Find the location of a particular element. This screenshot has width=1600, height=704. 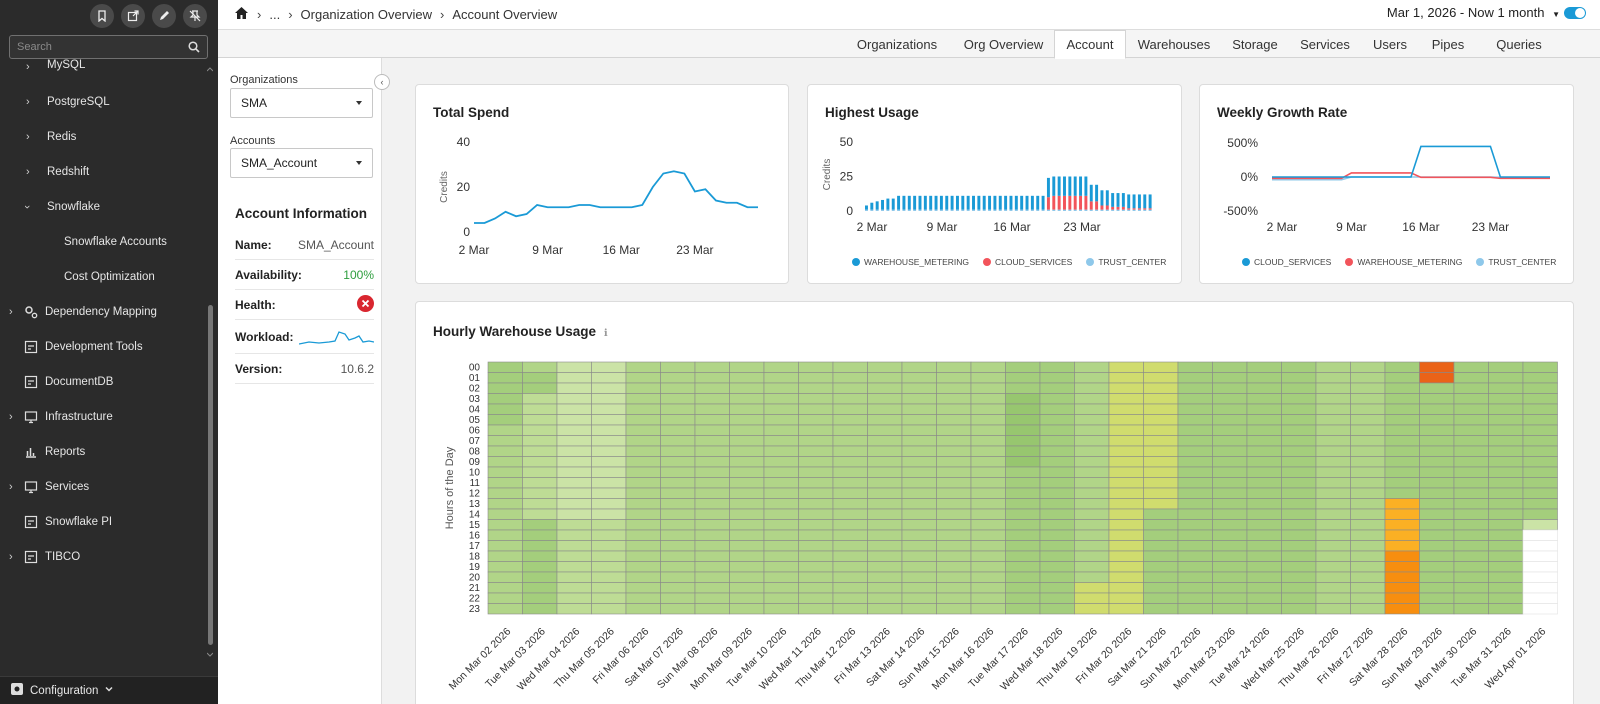

accounts-select: SMA_Account is located at coordinates (301, 163).